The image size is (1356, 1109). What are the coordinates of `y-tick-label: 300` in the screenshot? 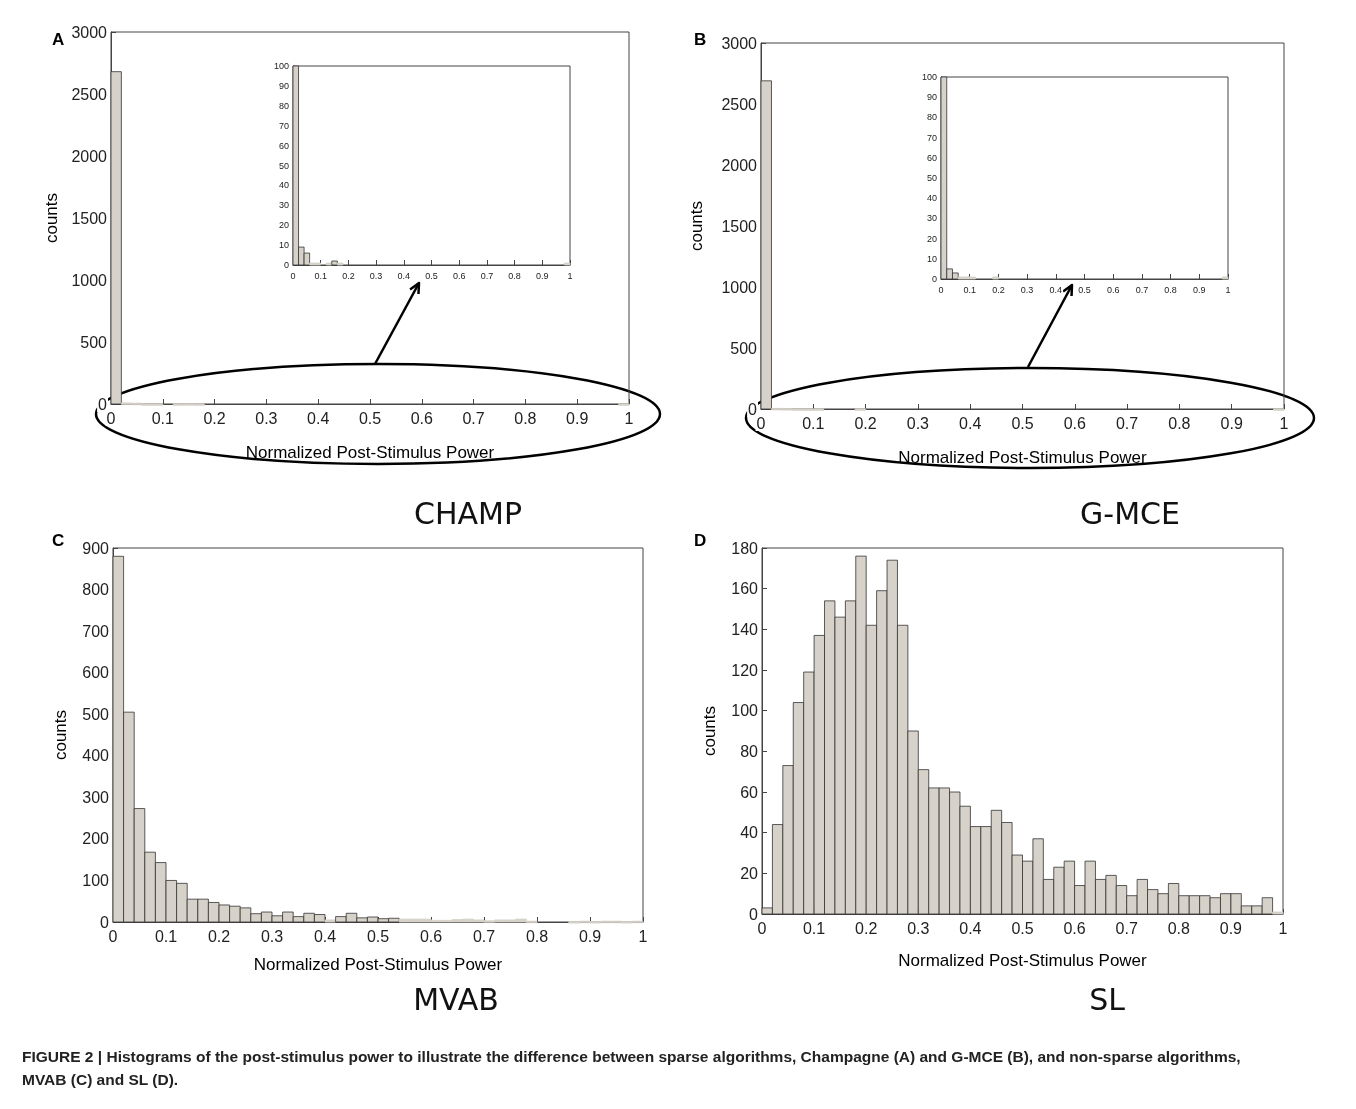 It's located at (96, 797).